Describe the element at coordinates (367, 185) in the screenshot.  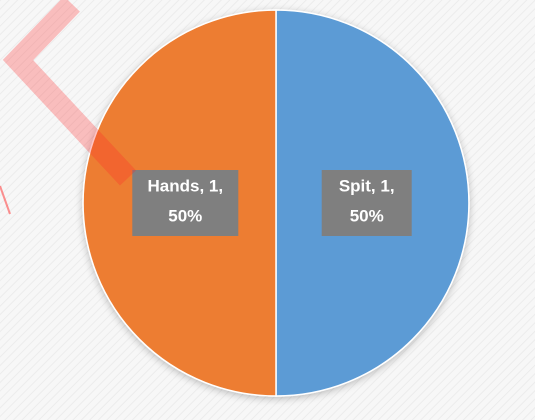
I see `data-label: Spit, 1,` at that location.